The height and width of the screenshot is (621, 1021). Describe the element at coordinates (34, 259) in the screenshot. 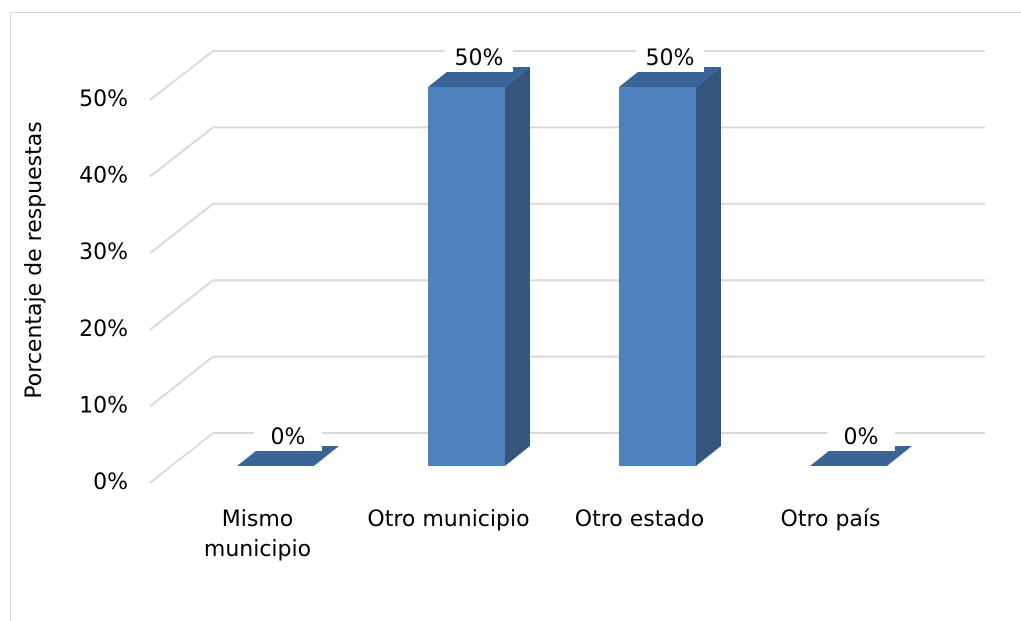

I see `y-axis-label: Porcentaje de respuestas` at that location.